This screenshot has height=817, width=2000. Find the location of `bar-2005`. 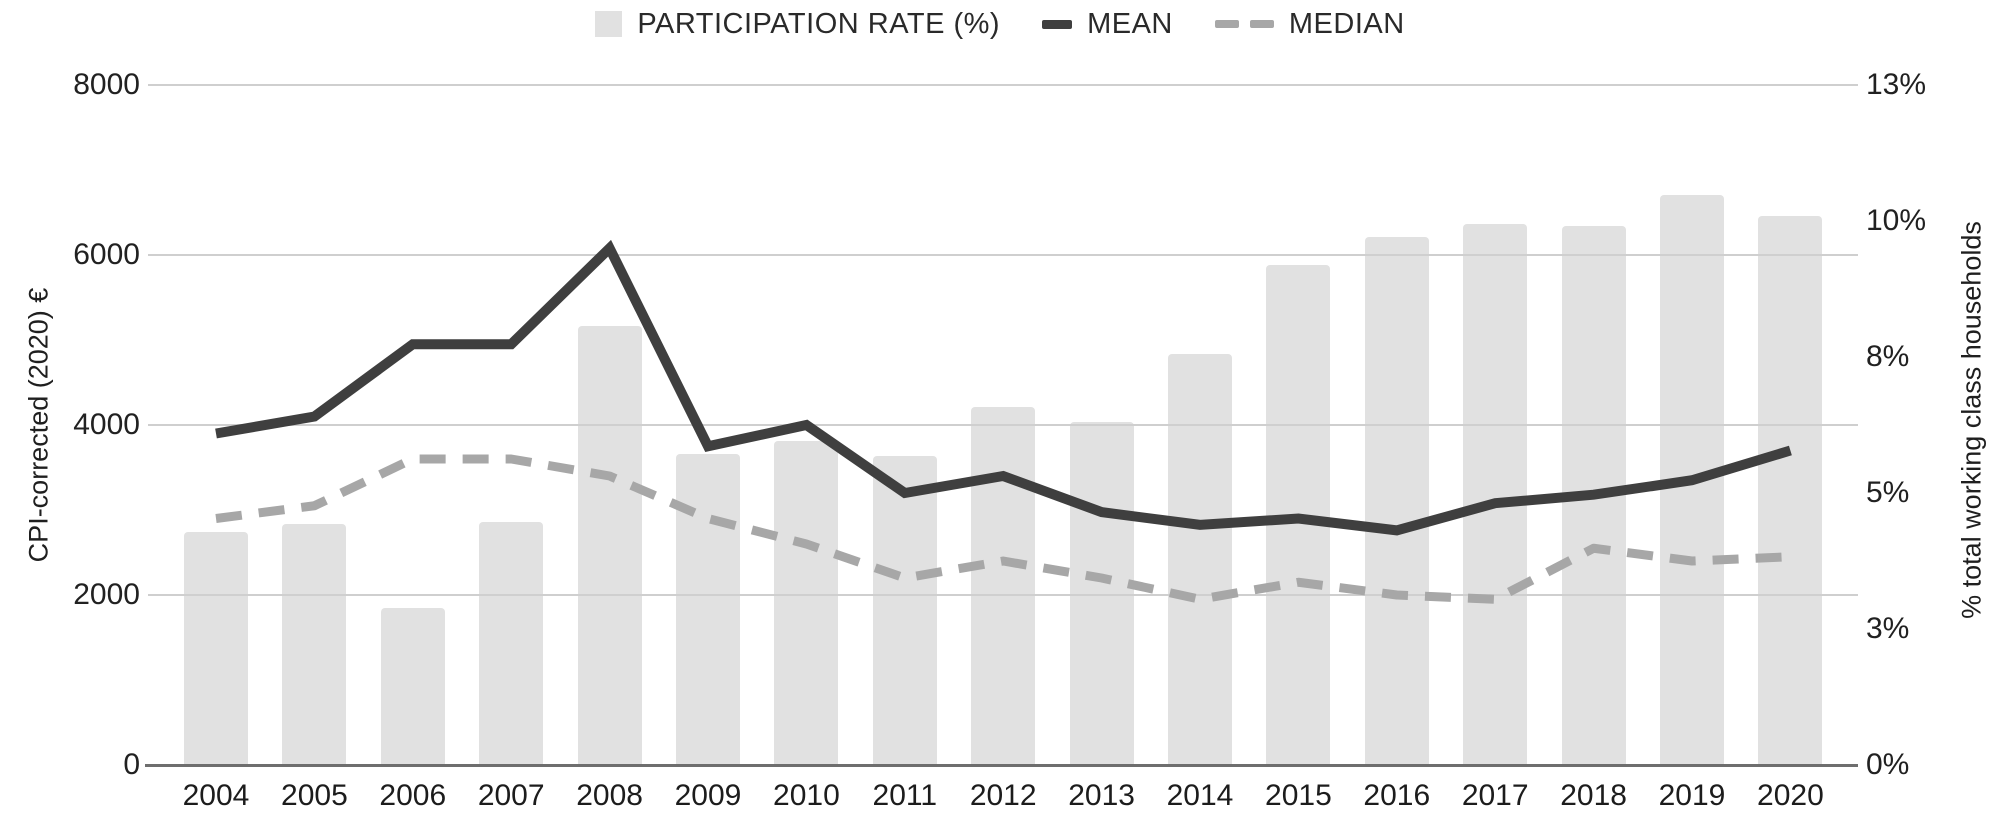

bar-2005 is located at coordinates (314, 644).